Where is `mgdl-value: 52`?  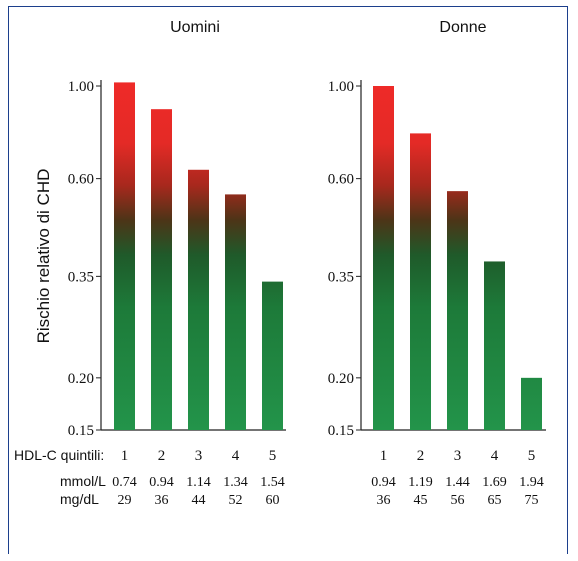
mgdl-value: 52 is located at coordinates (236, 500).